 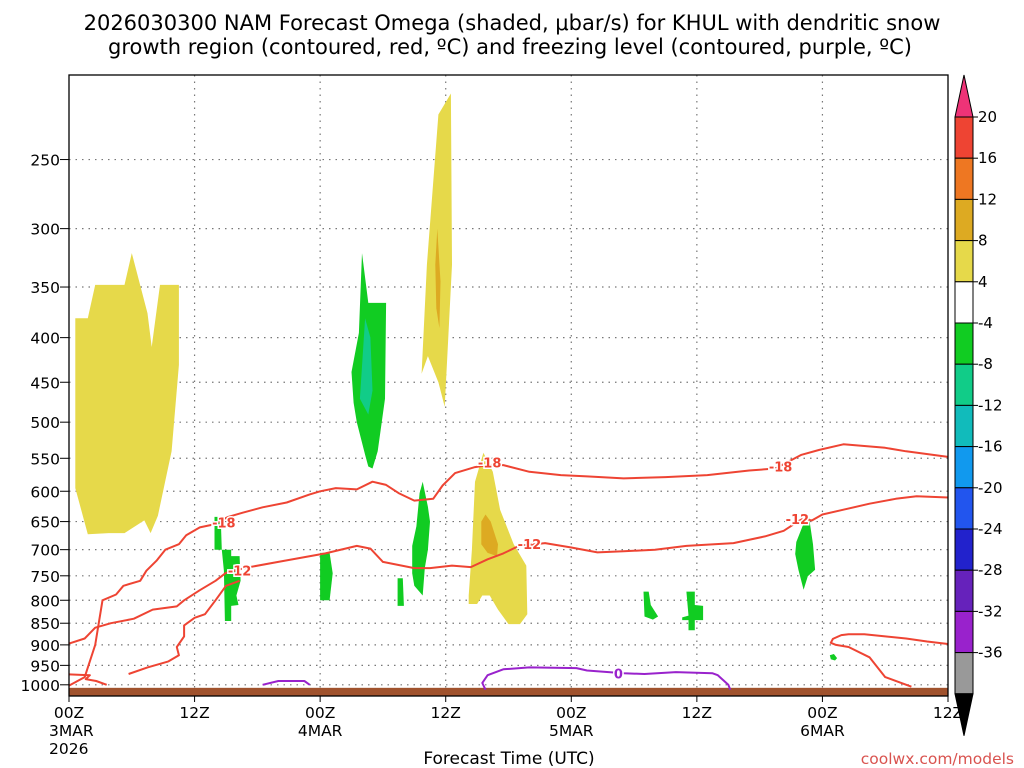 What do you see at coordinates (990, 488) in the screenshot?
I see `colorbar-label: -20` at bounding box center [990, 488].